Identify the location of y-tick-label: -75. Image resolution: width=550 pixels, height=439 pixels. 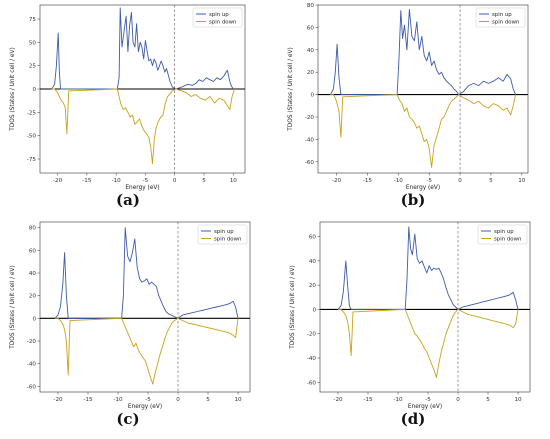
(32, 160).